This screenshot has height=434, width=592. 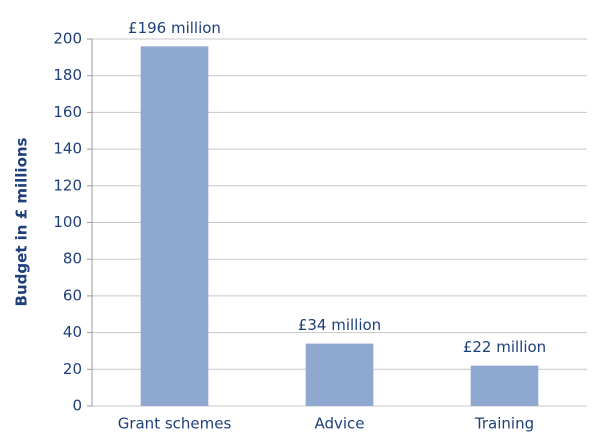 What do you see at coordinates (174, 28) in the screenshot?
I see `value-label: £196 million` at bounding box center [174, 28].